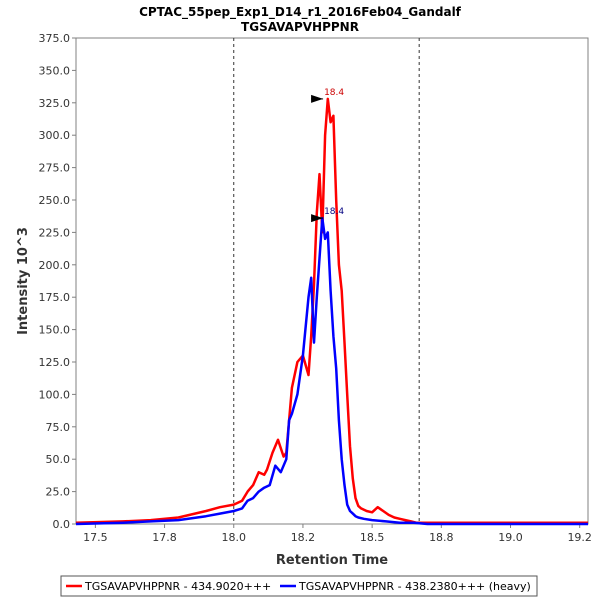 The image size is (600, 600). What do you see at coordinates (414, 586) in the screenshot?
I see `legend-label-heavy: TGSAVAPVHPPNR - 438.2380+++ (heavy)` at bounding box center [414, 586].